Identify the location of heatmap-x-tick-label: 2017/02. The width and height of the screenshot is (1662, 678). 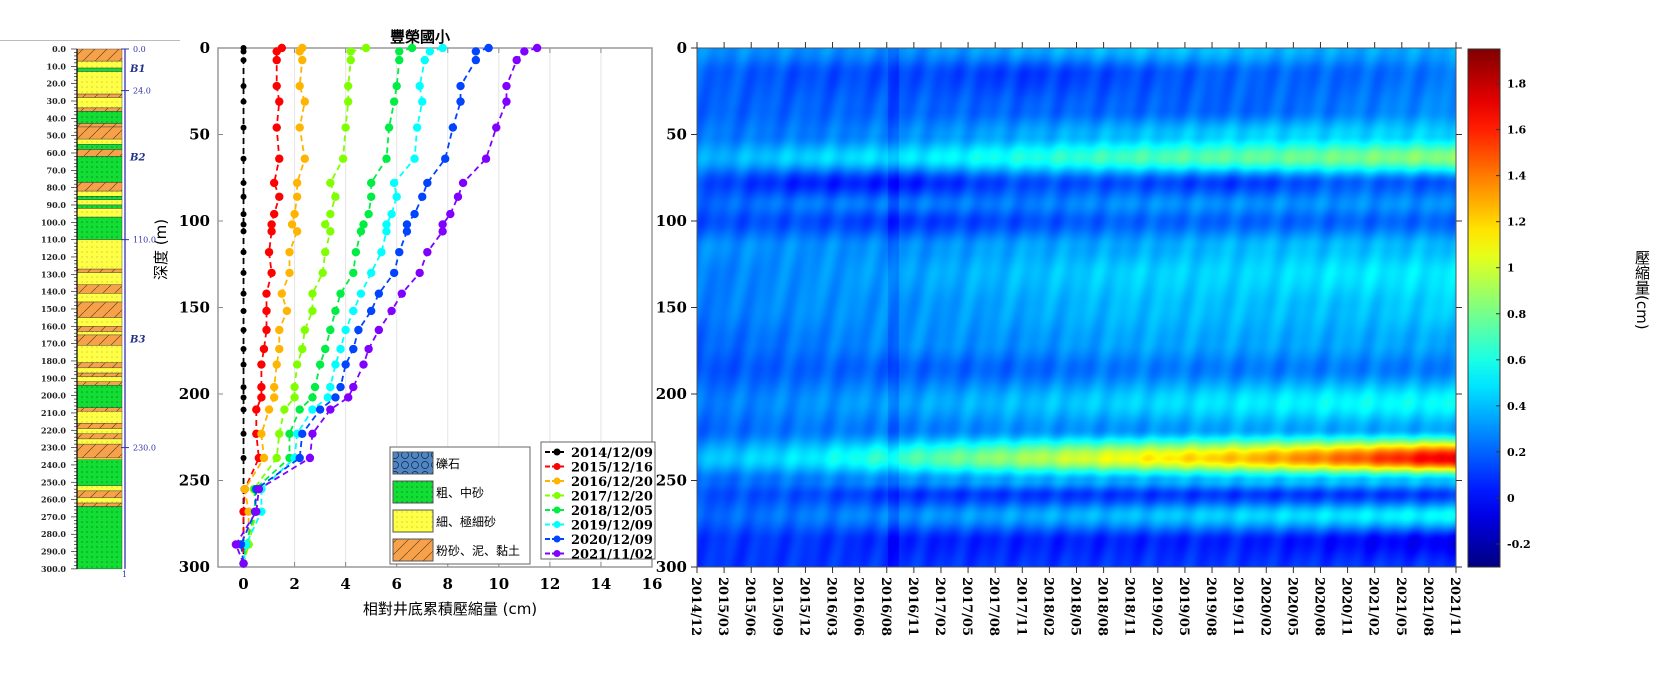
(939, 606).